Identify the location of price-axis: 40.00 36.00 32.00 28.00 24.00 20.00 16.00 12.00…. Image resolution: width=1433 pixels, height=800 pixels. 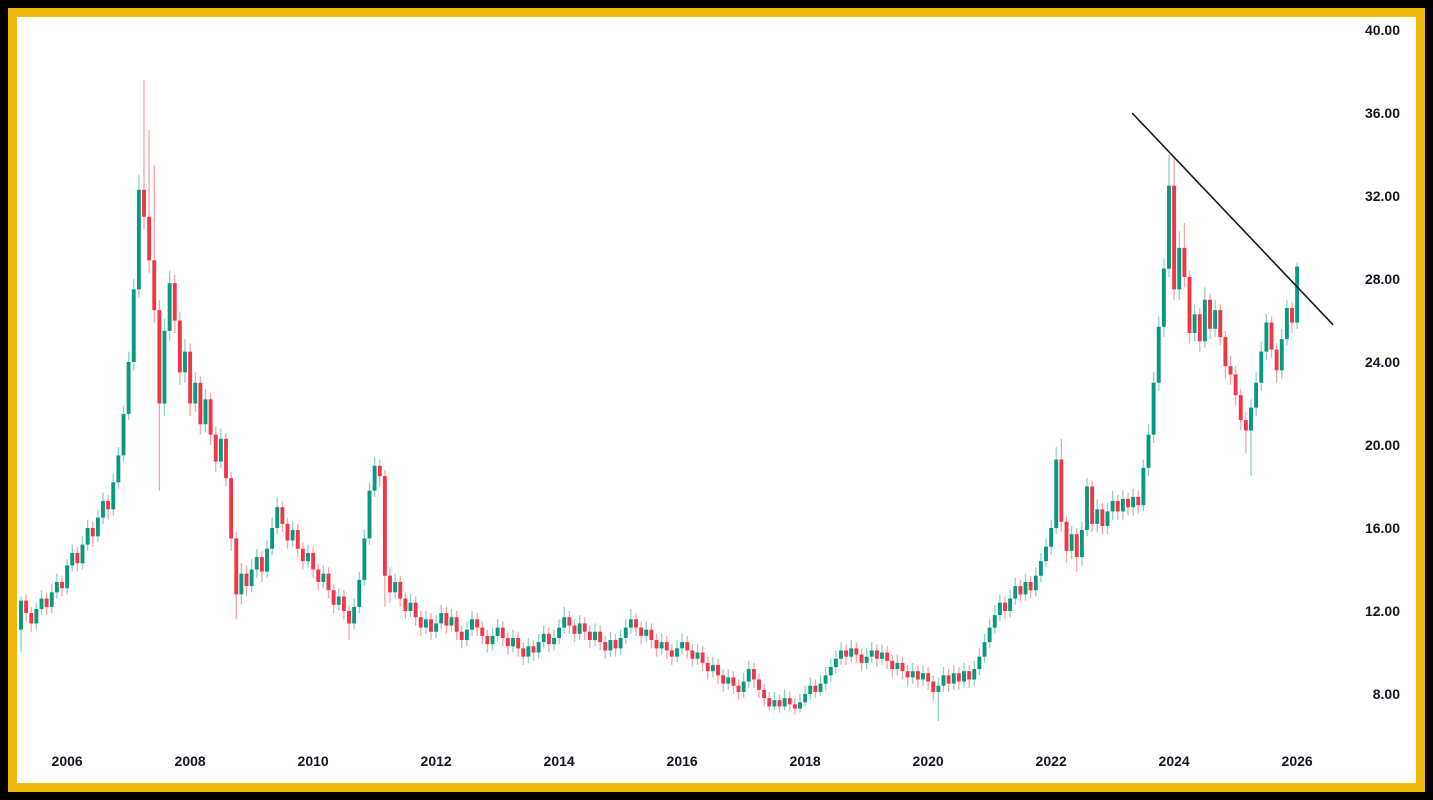
(1382, 362).